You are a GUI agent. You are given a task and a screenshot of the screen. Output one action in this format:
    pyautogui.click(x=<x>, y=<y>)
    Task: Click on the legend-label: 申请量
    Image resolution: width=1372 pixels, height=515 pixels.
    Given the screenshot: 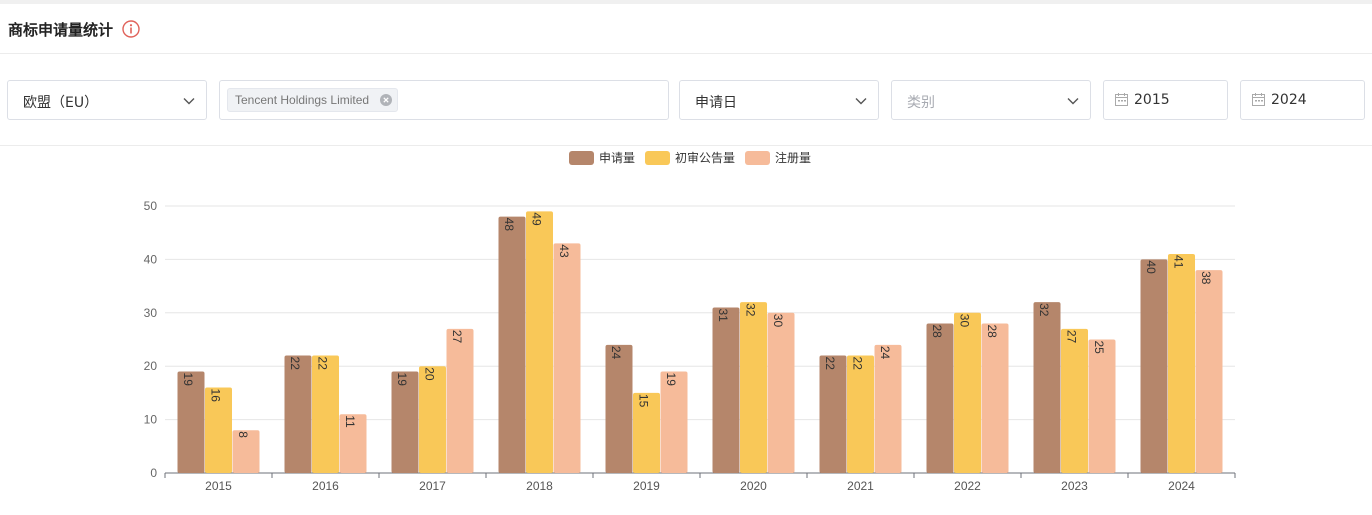 What is the action you would take?
    pyautogui.click(x=617, y=158)
    